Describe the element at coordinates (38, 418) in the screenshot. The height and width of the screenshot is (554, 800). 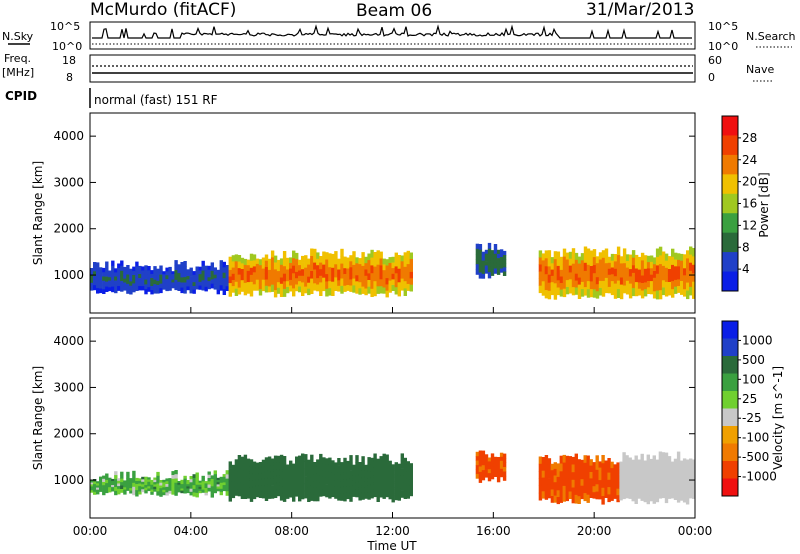
I see `velocity-ylabel: Slant Range [km]` at that location.